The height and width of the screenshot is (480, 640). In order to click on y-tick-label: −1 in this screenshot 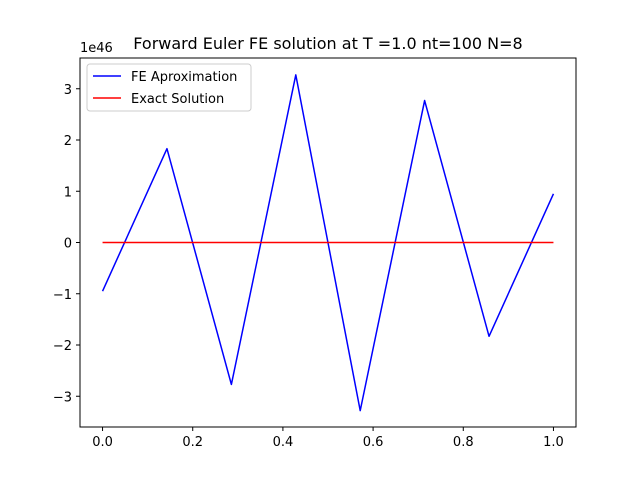, I will do `click(62, 295)`.